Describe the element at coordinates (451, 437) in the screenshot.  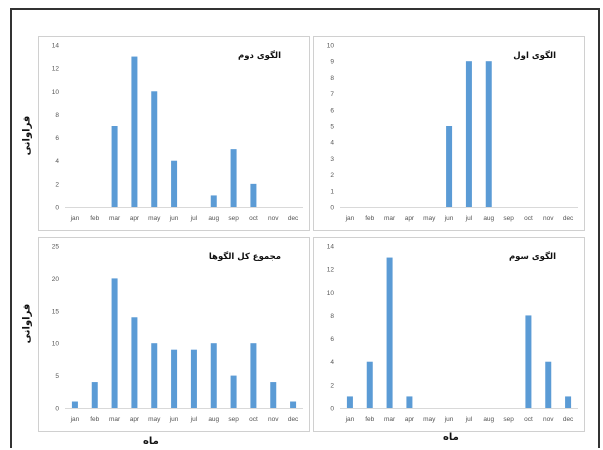
I see `x-axis-title-right: ماه` at that location.